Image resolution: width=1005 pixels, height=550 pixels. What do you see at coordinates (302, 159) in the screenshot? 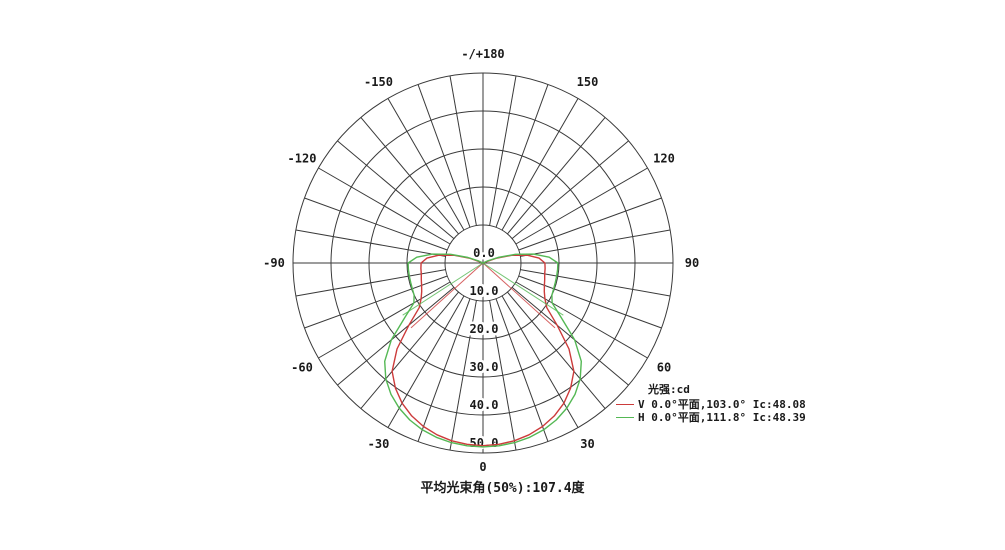
I see `angle-label--120: -120` at bounding box center [302, 159].